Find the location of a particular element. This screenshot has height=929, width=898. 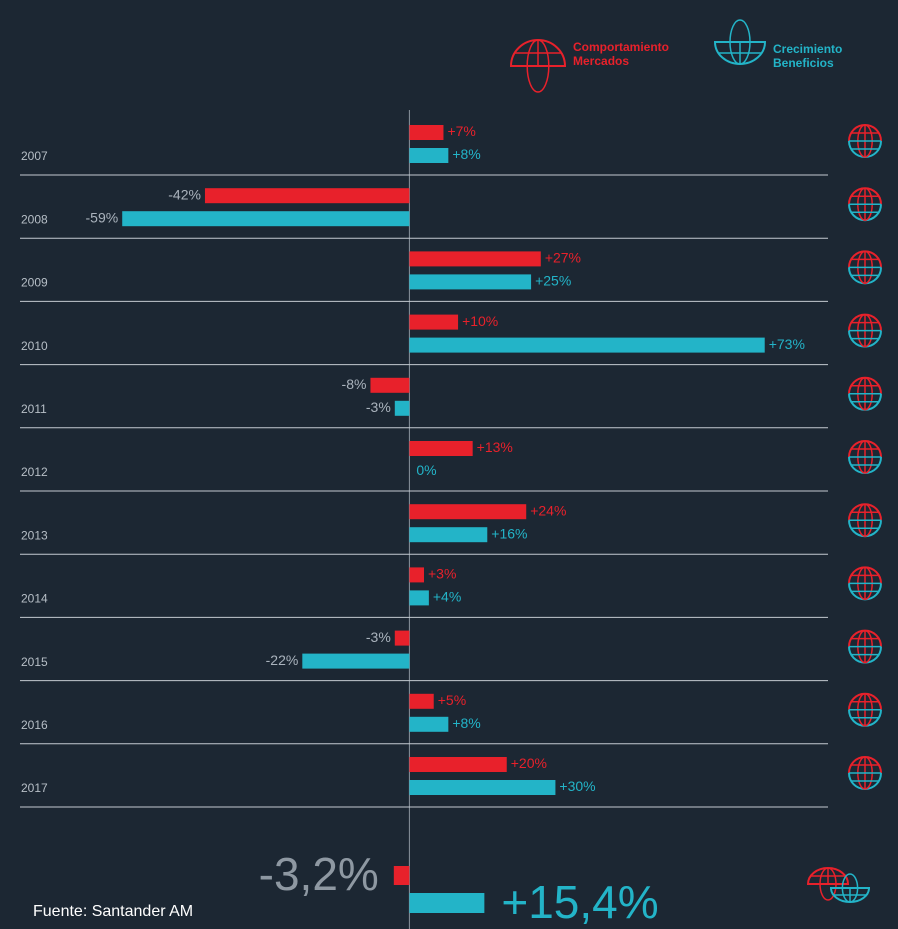

value-label: -59% is located at coordinates (102, 217).